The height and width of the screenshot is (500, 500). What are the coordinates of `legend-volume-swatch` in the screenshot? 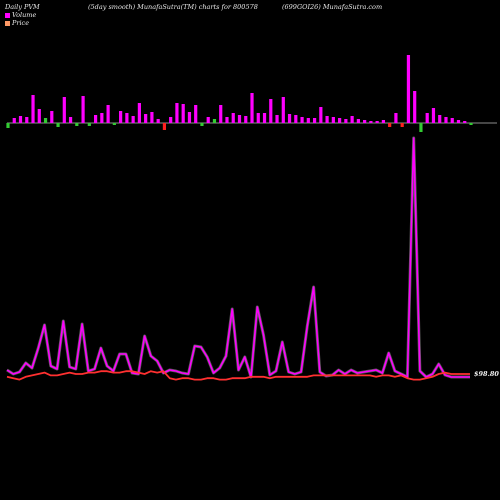 It's located at (7, 15).